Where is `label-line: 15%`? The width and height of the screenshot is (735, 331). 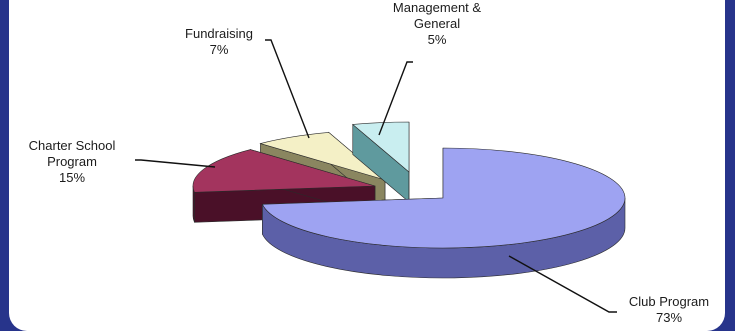 label-line: 15% is located at coordinates (72, 177).